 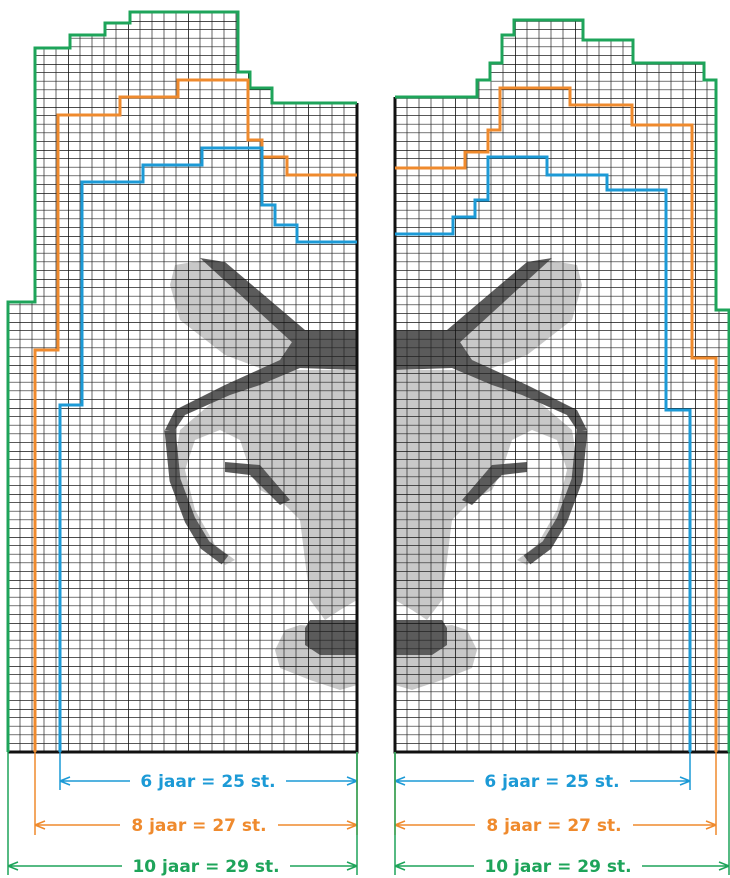 What do you see at coordinates (368, 814) in the screenshot?
I see `dimension-lines` at bounding box center [368, 814].